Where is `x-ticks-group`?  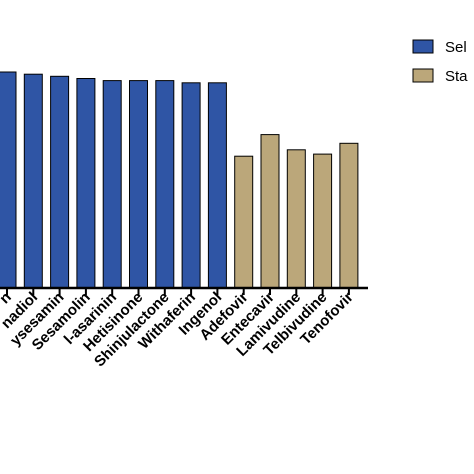
x-ticks-group is located at coordinates (178, 291).